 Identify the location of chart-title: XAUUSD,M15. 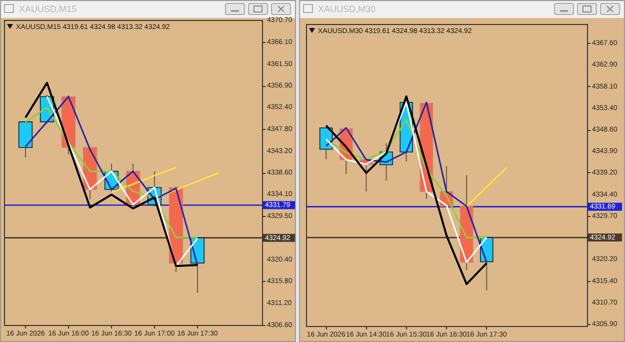
(48, 9).